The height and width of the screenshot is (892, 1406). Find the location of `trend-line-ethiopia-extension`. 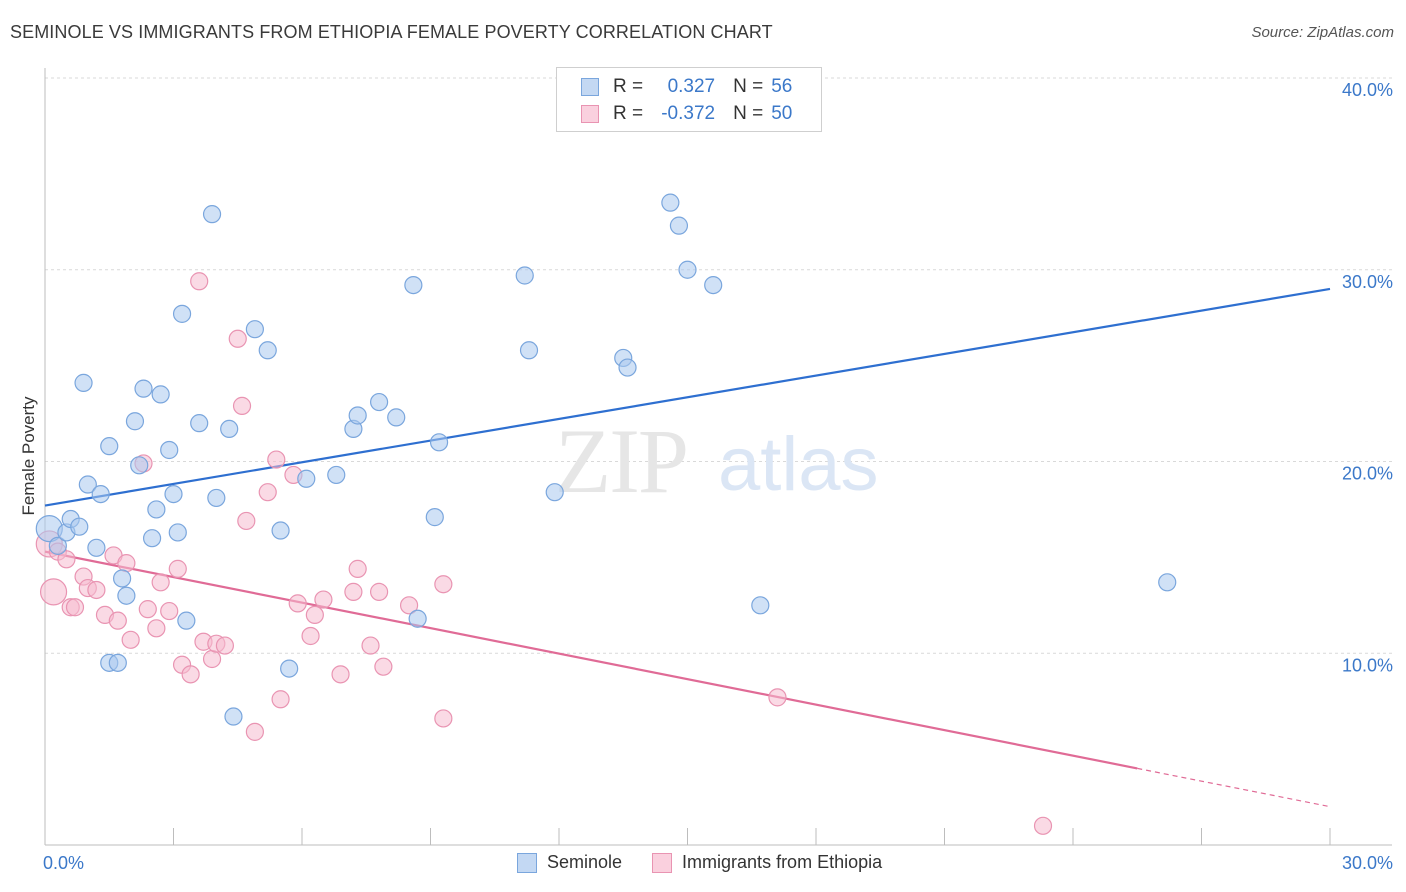

trend-line-ethiopia-extension is located at coordinates (1234, 787).